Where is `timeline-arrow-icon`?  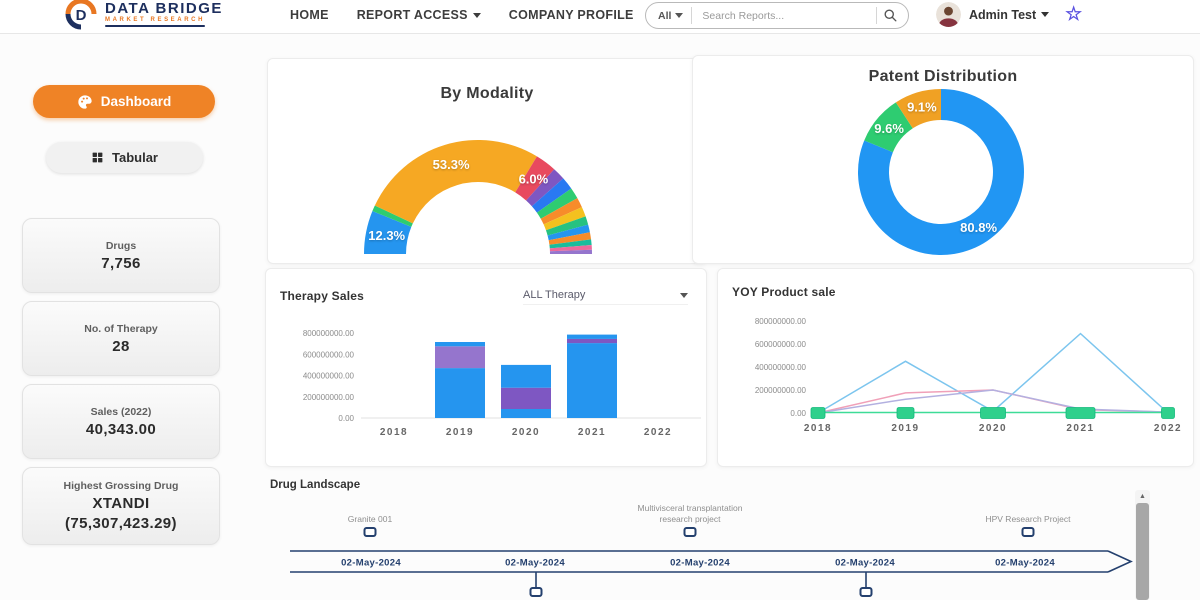 timeline-arrow-icon is located at coordinates (1120, 561).